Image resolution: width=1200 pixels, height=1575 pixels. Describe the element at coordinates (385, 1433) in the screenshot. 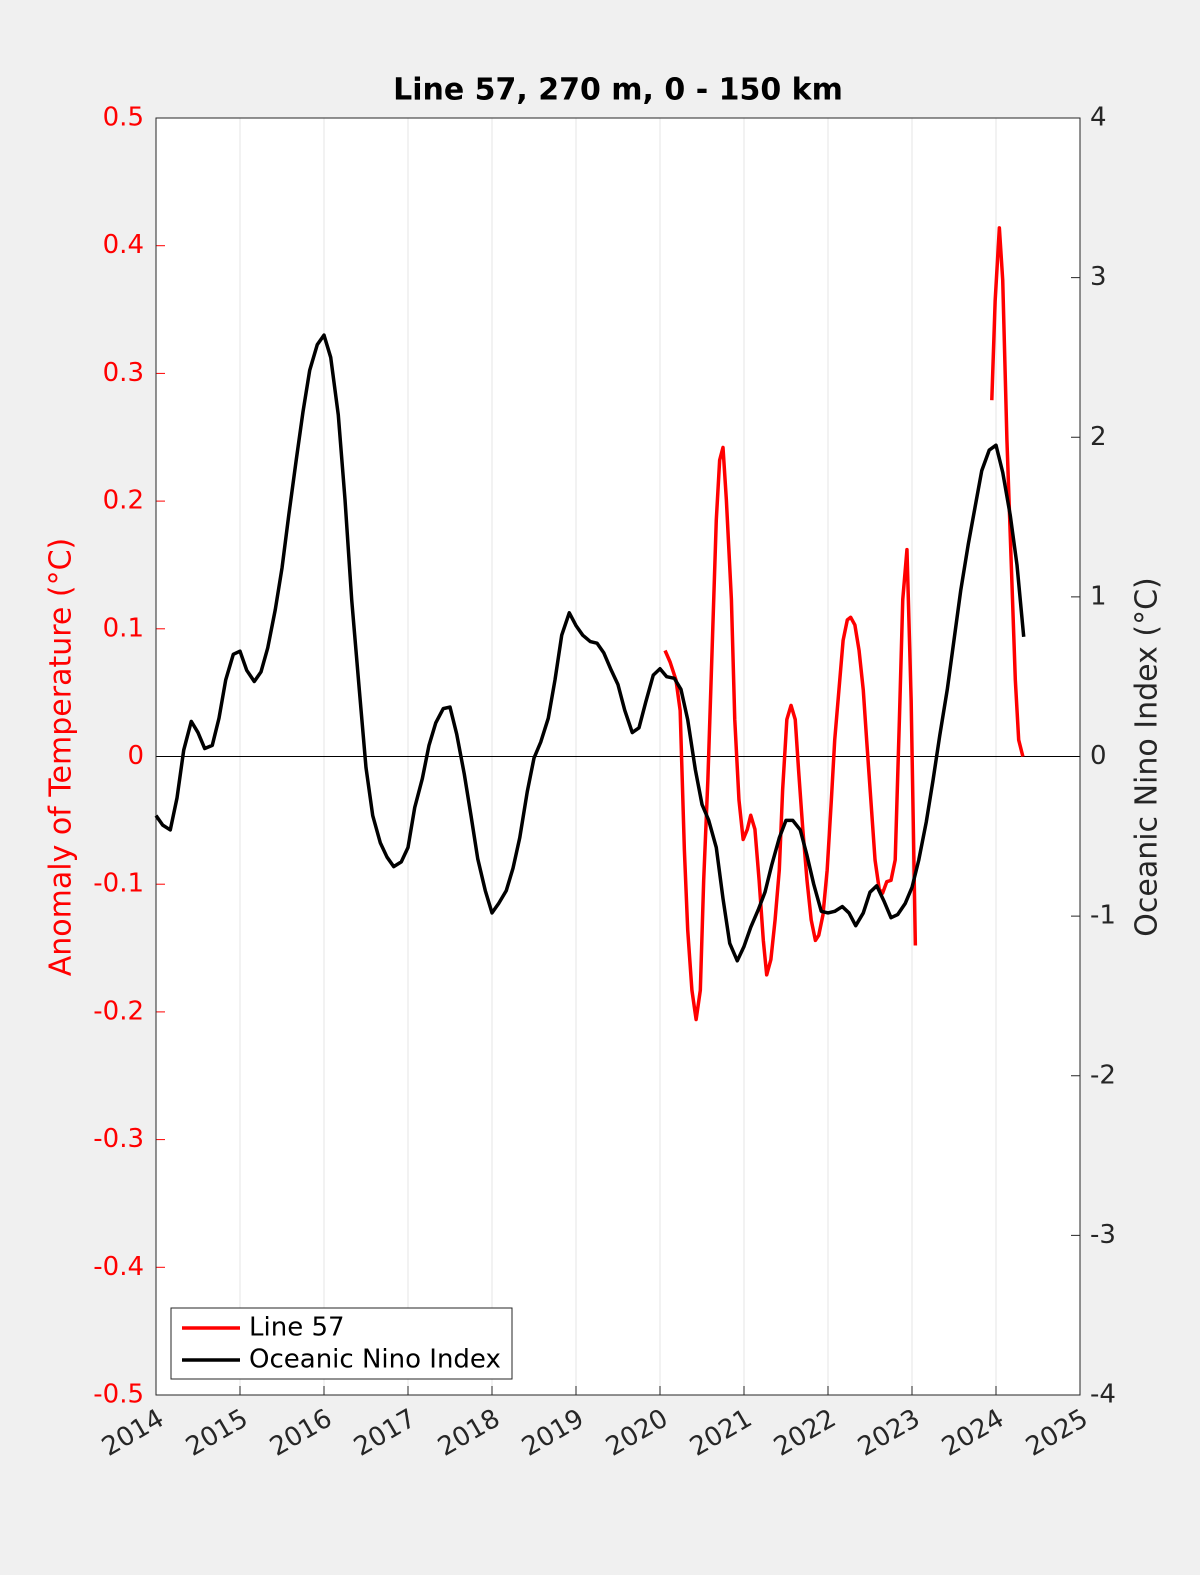

I see `x-tick-label: 2017` at that location.